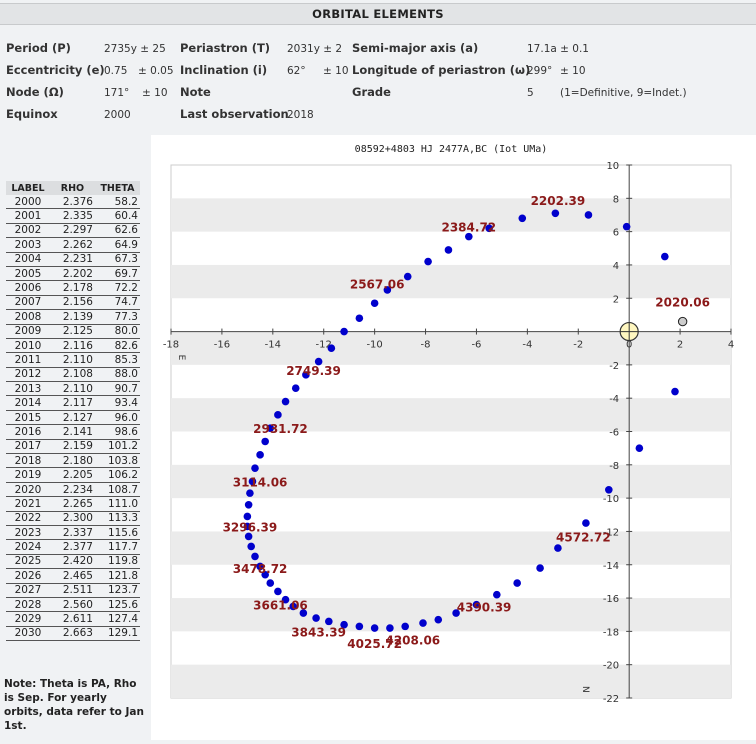  Describe the element at coordinates (374, 644) in the screenshot. I see `epoch-label: 4025.72` at that location.